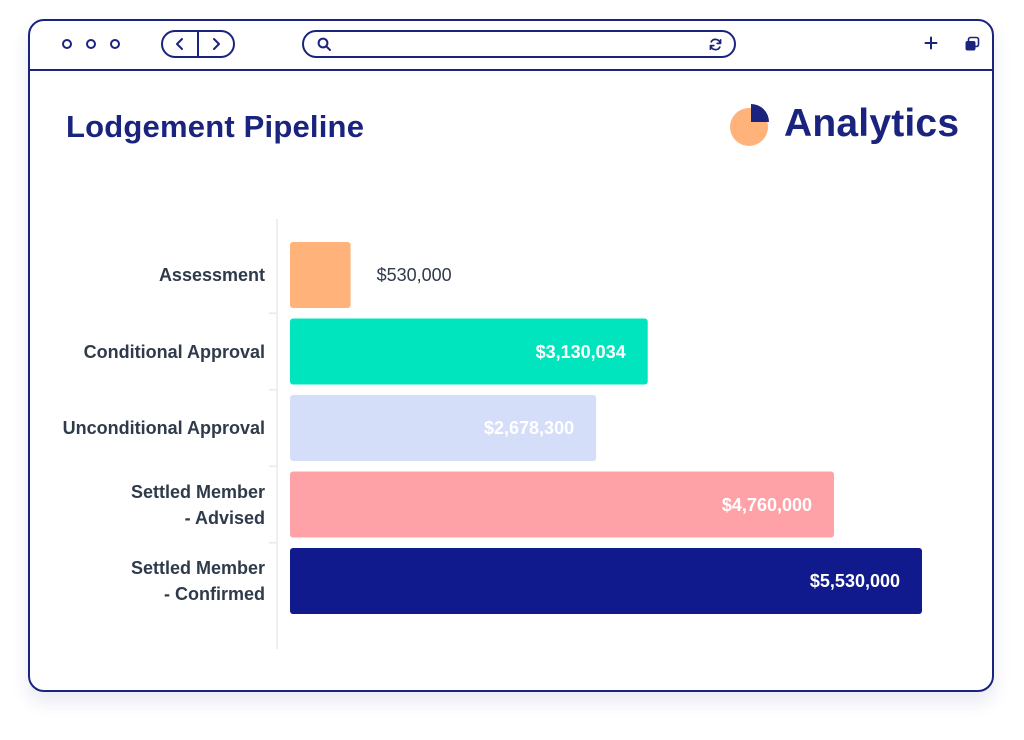 The image size is (1024, 740). I want to click on category-label: Settled Member - Advised, so click(152, 505).